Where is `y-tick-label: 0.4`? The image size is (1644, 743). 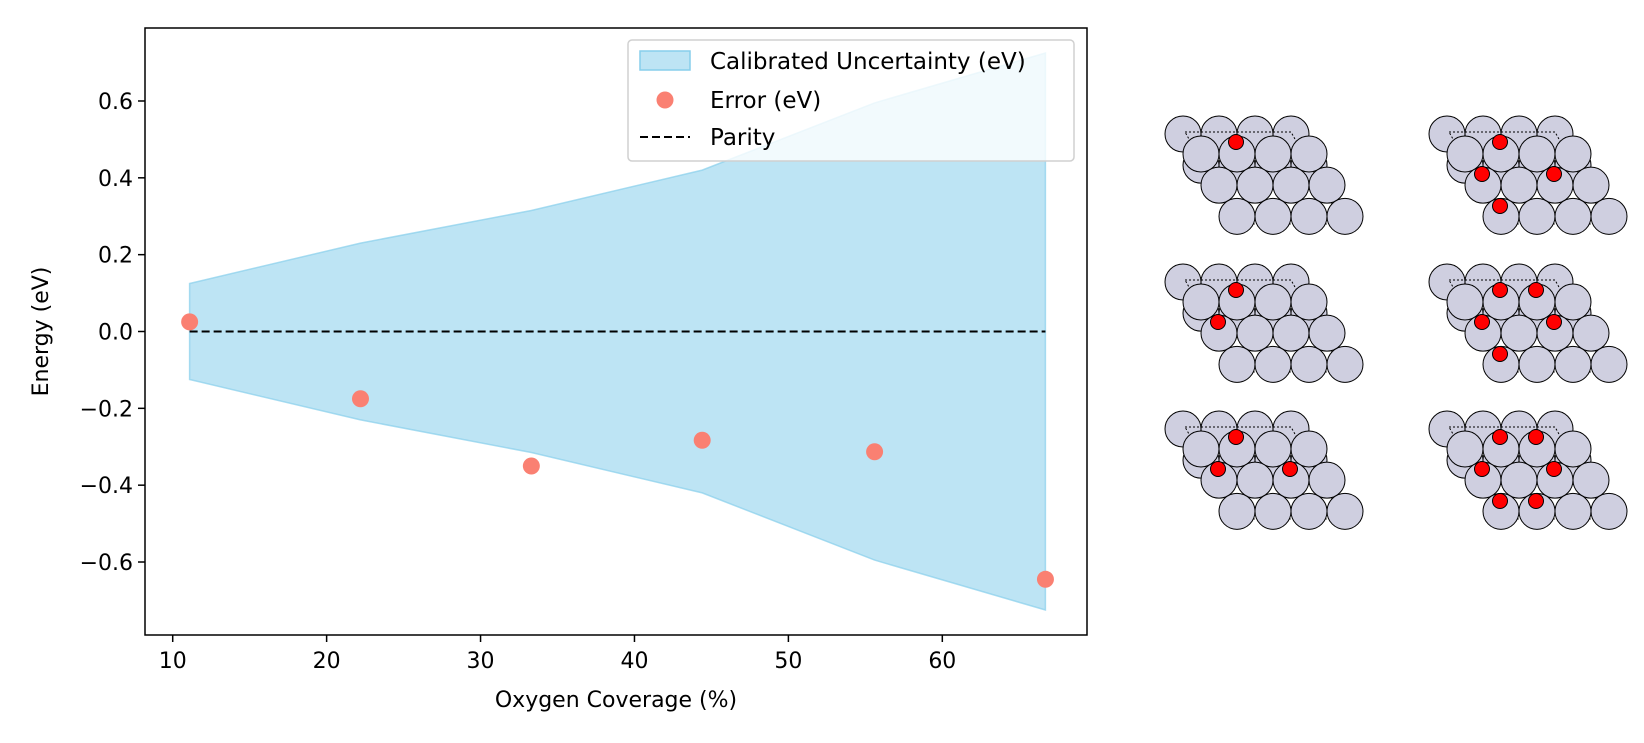
y-tick-label: 0.4 is located at coordinates (115, 179).